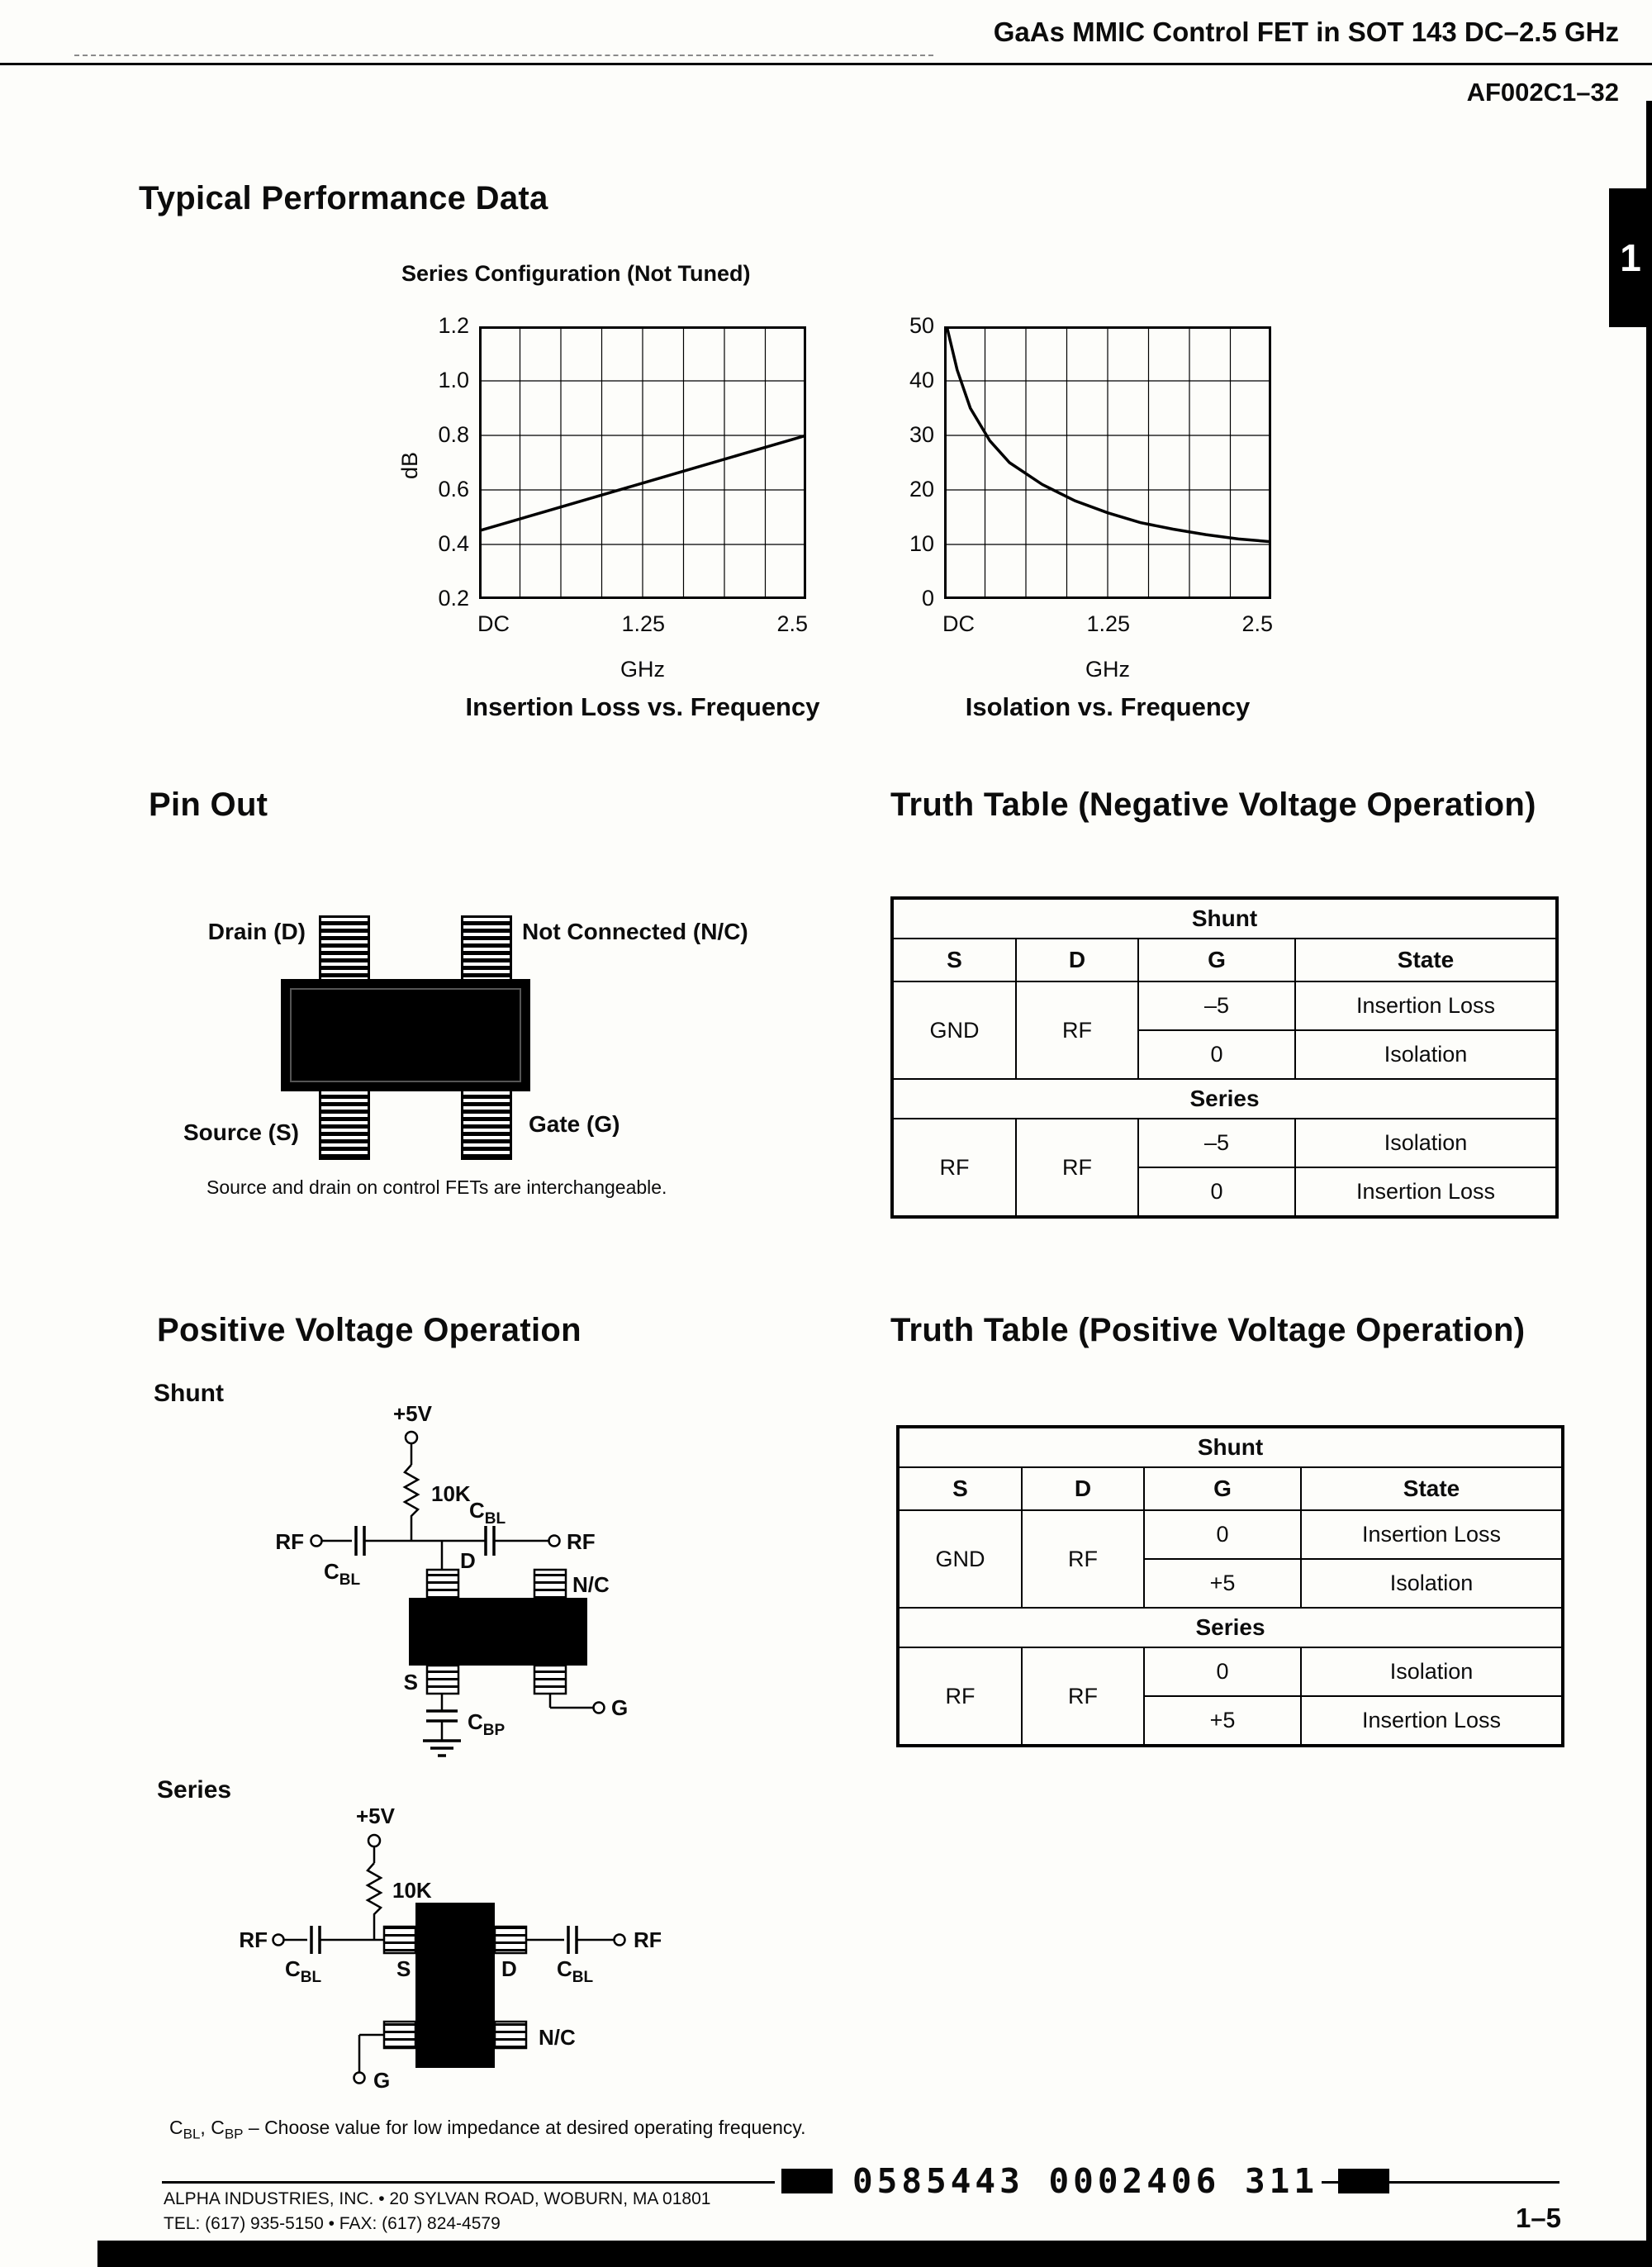 Image resolution: width=1652 pixels, height=2267 pixels. What do you see at coordinates (453, 325) in the screenshot?
I see `y-tick-label: 1.2` at bounding box center [453, 325].